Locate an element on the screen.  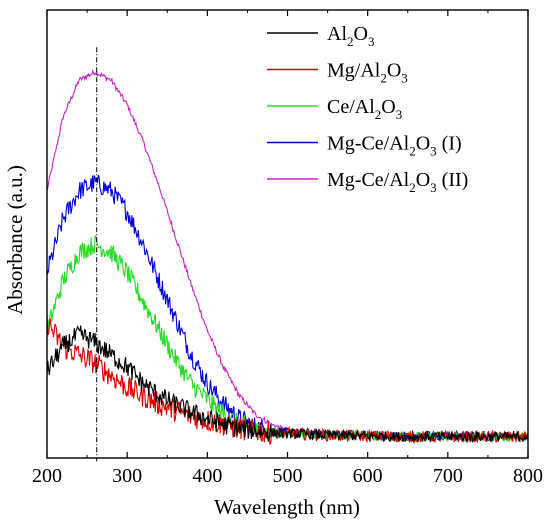
legend-label: Mg/Al2O3 is located at coordinates (367, 73).